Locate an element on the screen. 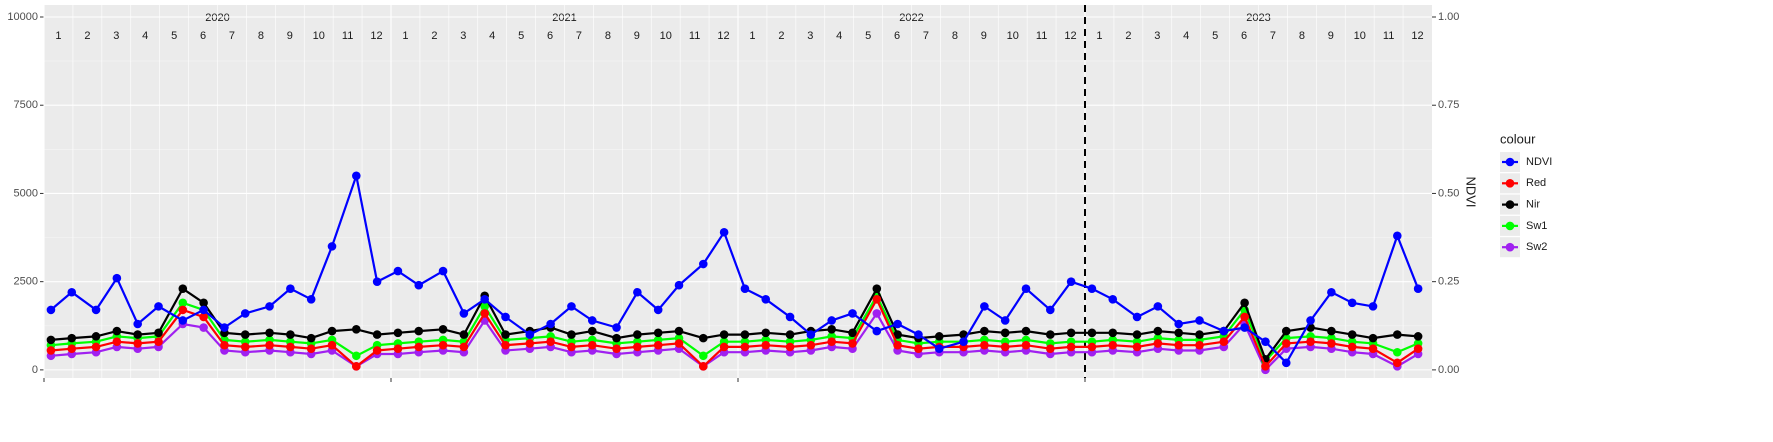 This screenshot has height=442, width=1773. legend-label: Sw1 is located at coordinates (1536, 226).